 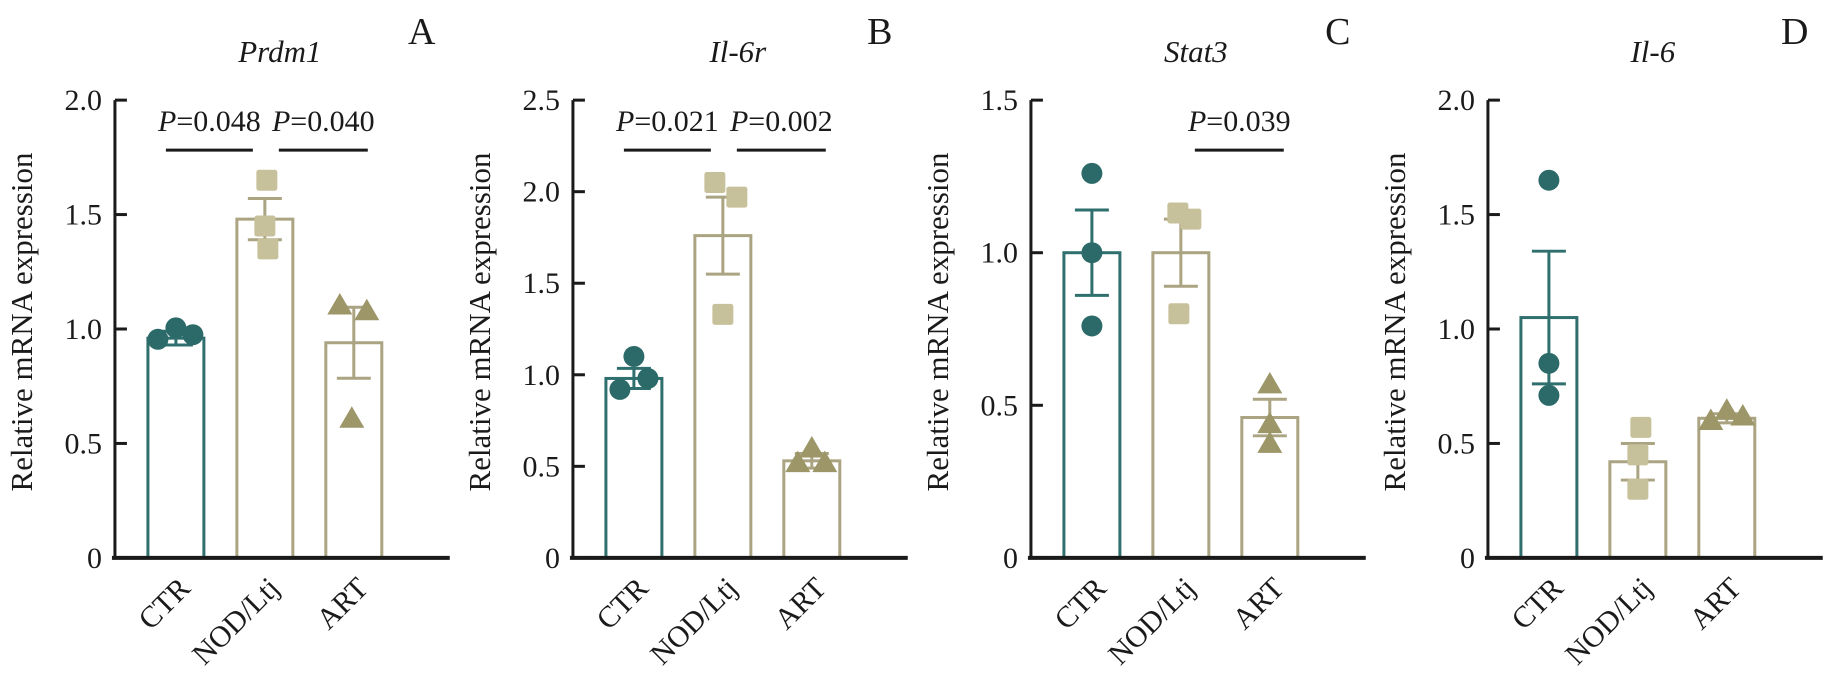 I want to click on panel-letter: C, so click(x=1337, y=32).